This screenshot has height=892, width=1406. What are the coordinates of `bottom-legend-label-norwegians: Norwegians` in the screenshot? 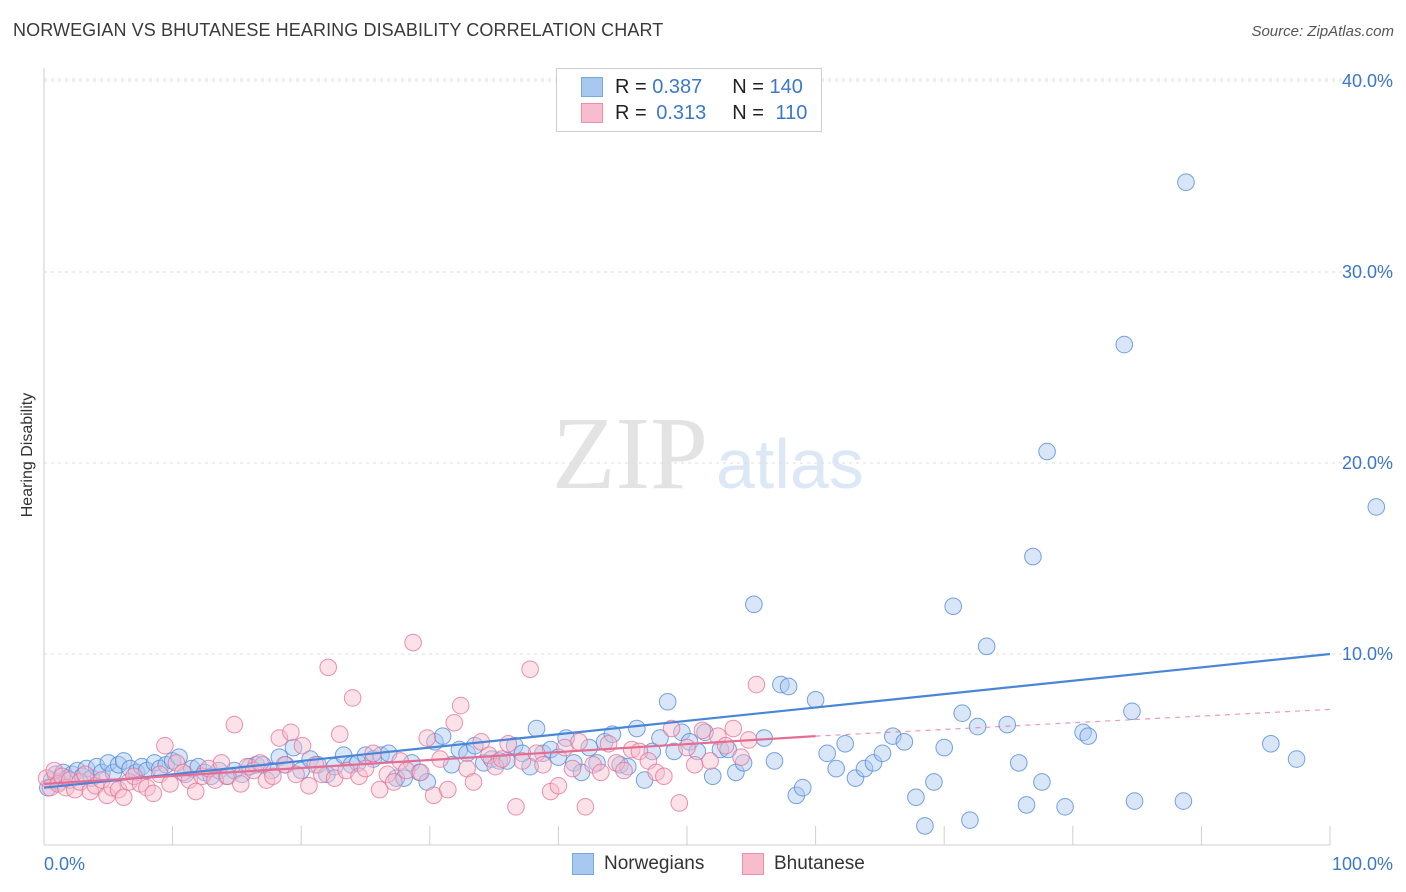 It's located at (654, 863).